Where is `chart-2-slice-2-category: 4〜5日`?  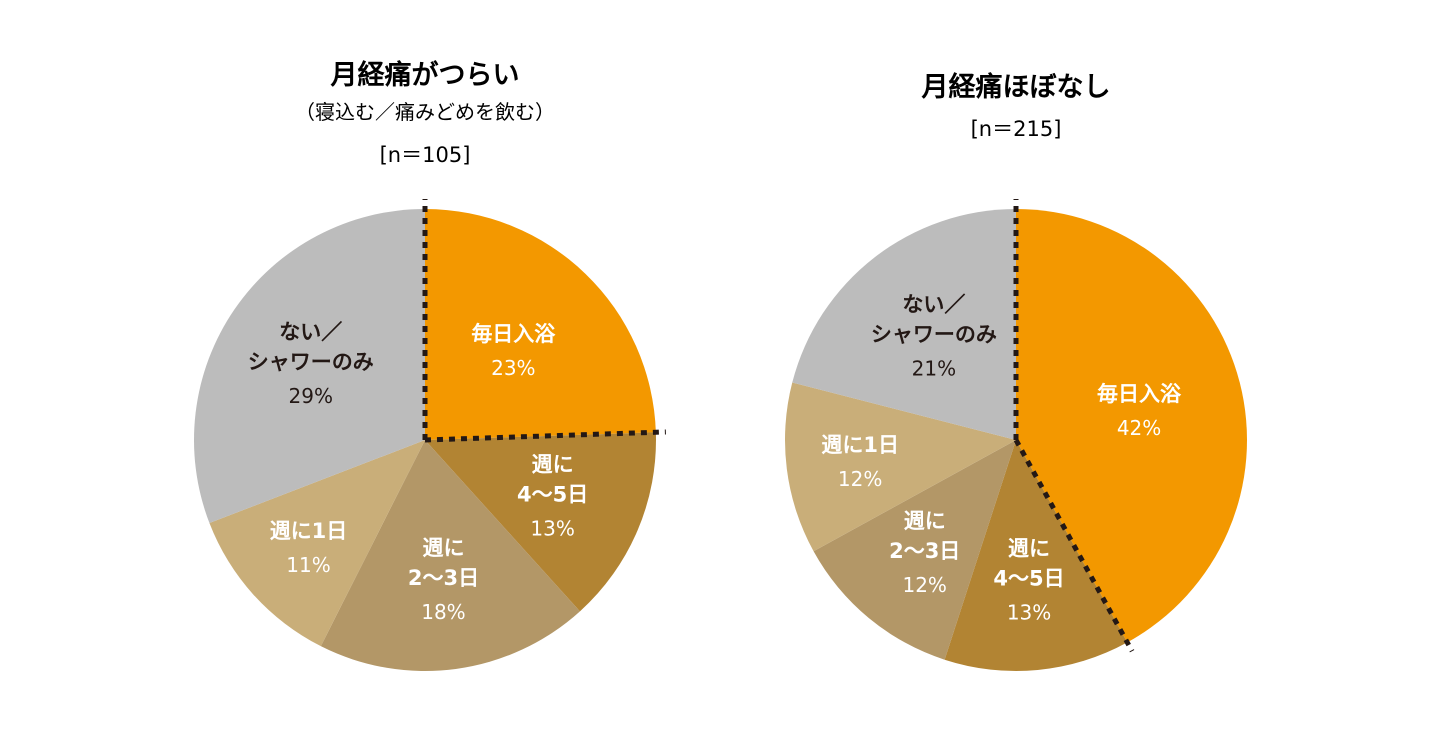 chart-2-slice-2-category: 4〜5日 is located at coordinates (1028, 578).